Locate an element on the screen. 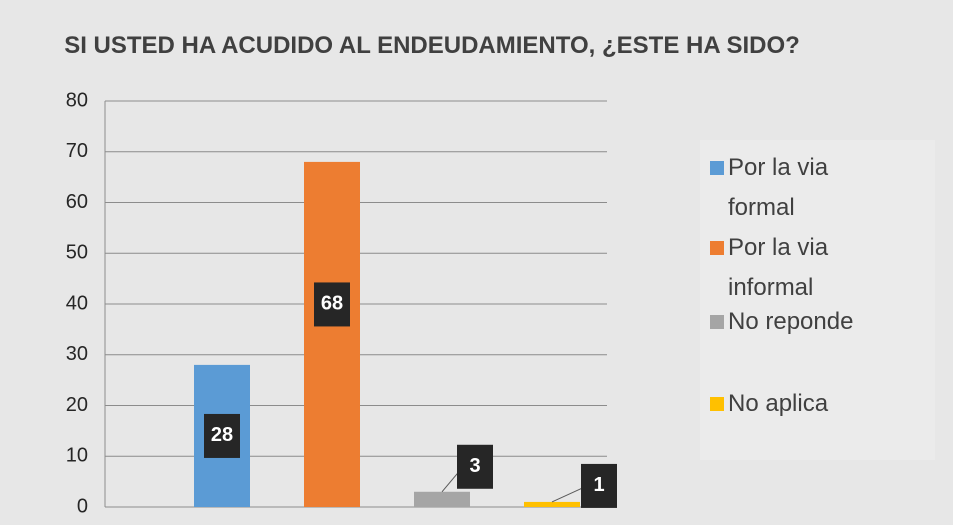 The width and height of the screenshot is (953, 525). legend-entry: No aplica is located at coordinates (804, 404).